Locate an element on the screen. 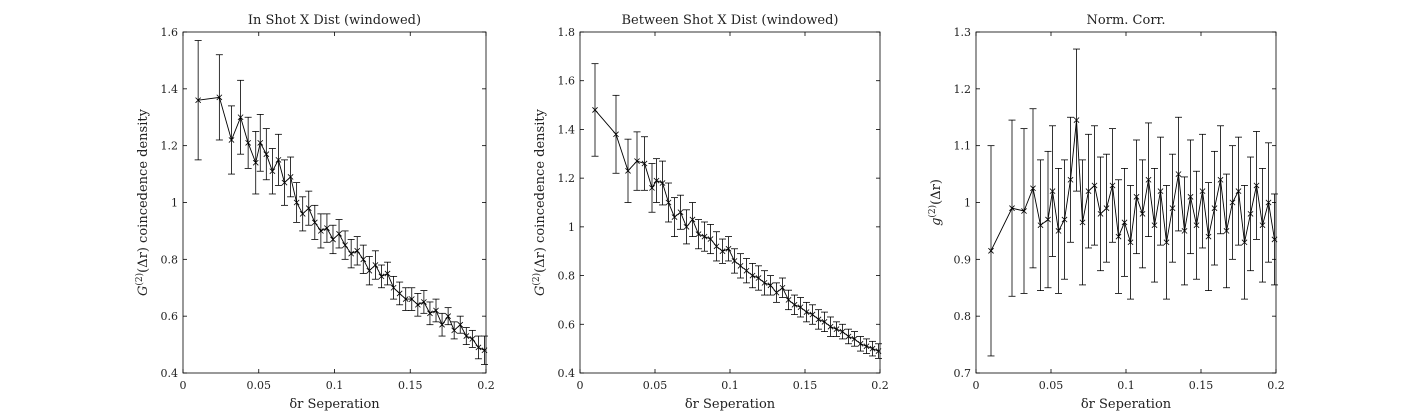  series-line is located at coordinates (1132, 185).